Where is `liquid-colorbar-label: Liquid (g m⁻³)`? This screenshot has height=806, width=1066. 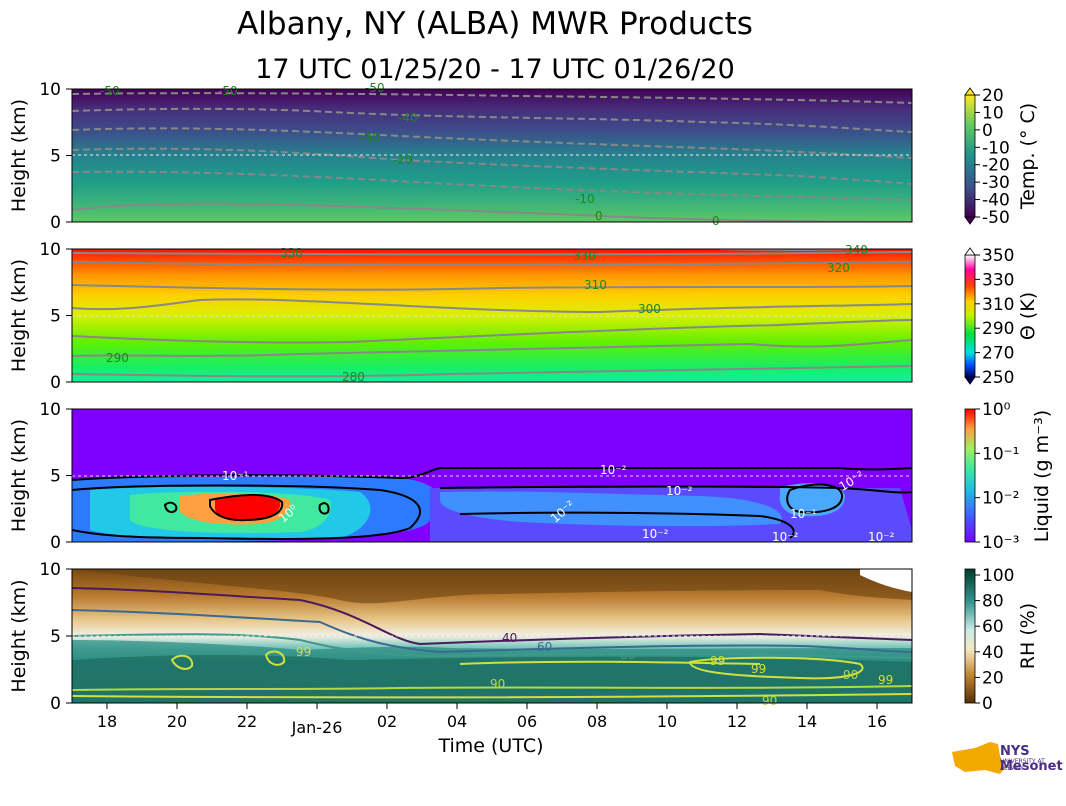 liquid-colorbar-label: Liquid (g m⁻³) is located at coordinates (1042, 476).